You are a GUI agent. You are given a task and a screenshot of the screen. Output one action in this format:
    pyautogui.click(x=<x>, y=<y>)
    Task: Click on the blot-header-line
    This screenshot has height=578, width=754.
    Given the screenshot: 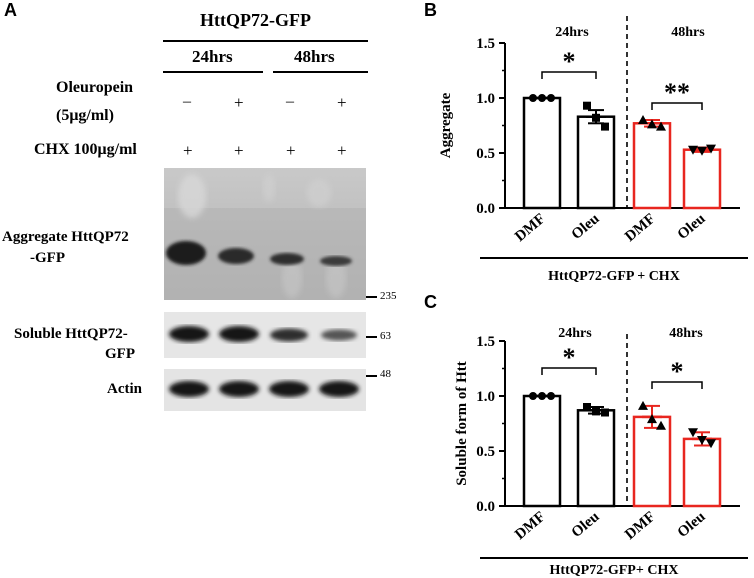 What is the action you would take?
    pyautogui.click(x=265, y=41)
    